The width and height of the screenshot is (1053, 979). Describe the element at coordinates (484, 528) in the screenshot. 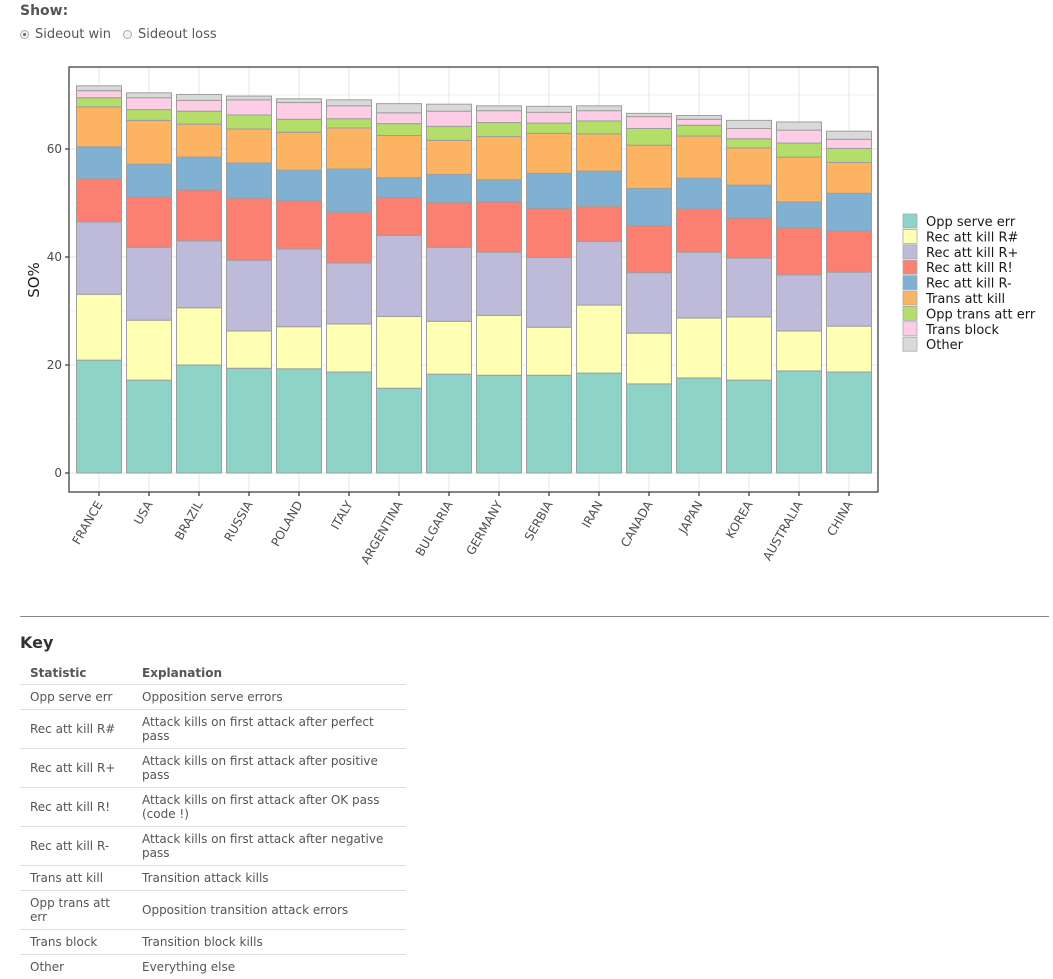

I see `x-tick-label: GERMANY` at that location.